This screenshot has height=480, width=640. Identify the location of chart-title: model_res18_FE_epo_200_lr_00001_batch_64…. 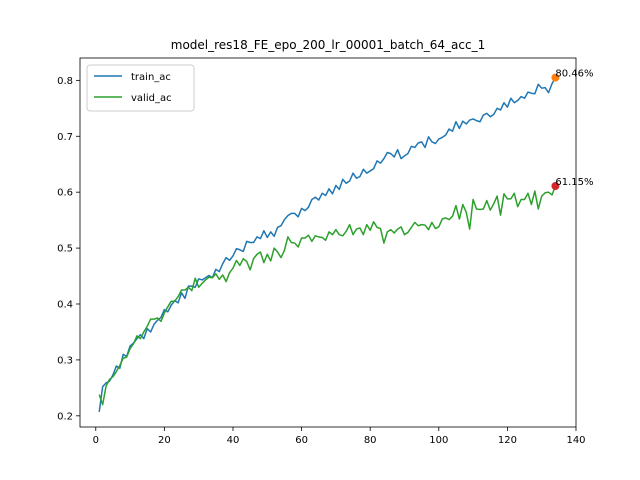
(328, 45).